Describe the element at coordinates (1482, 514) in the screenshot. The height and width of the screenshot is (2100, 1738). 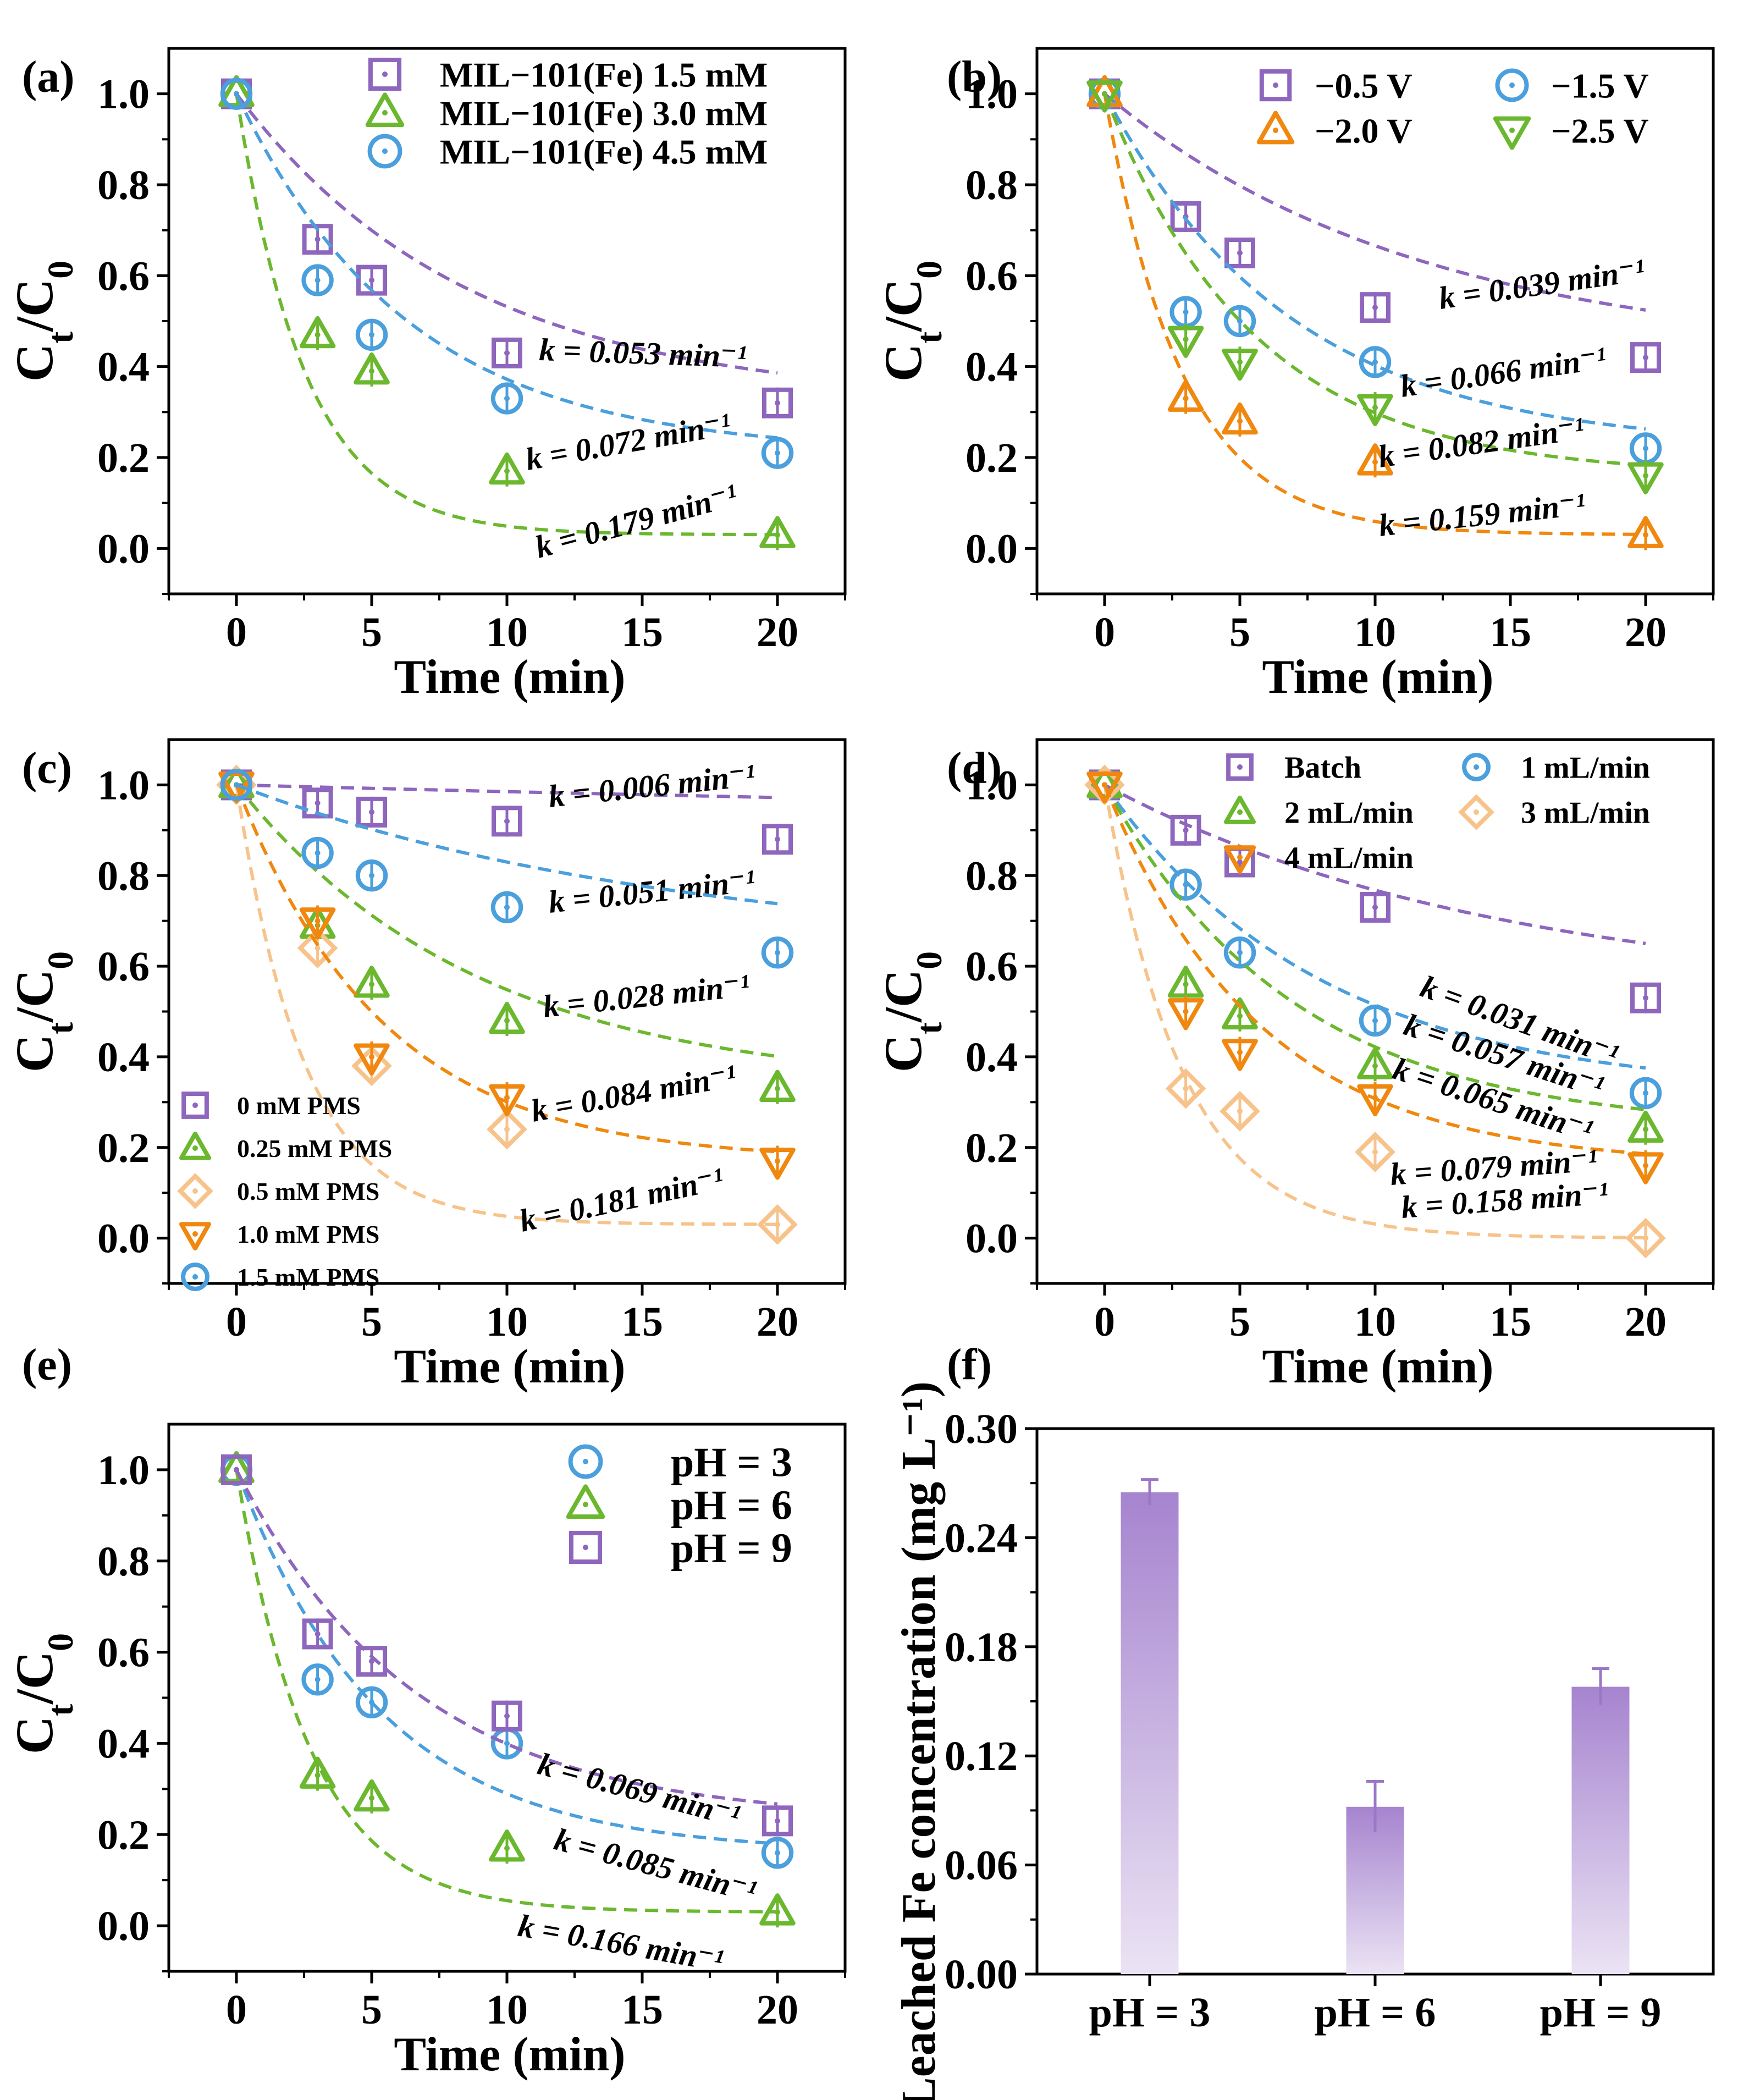
I see `rate-constant-label: k = 0.159 min⁻¹` at that location.